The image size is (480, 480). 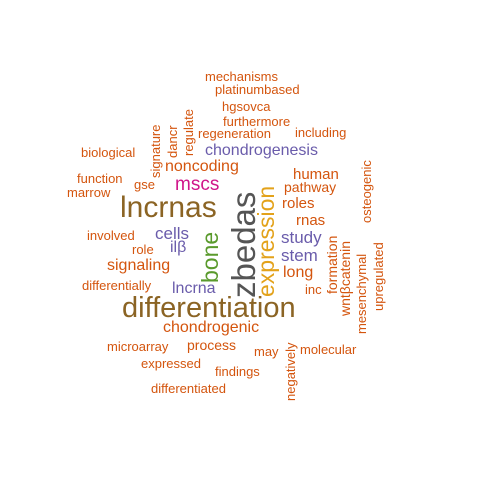 I want to click on word-function: function, so click(x=100, y=178).